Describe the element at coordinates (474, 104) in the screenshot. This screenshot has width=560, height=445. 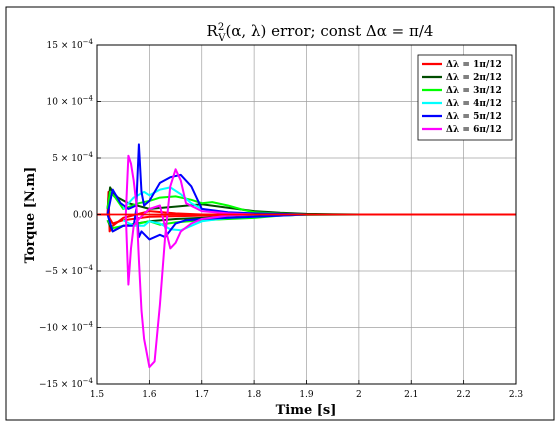
I see `legend-label: Δλ = 4π/12` at that location.